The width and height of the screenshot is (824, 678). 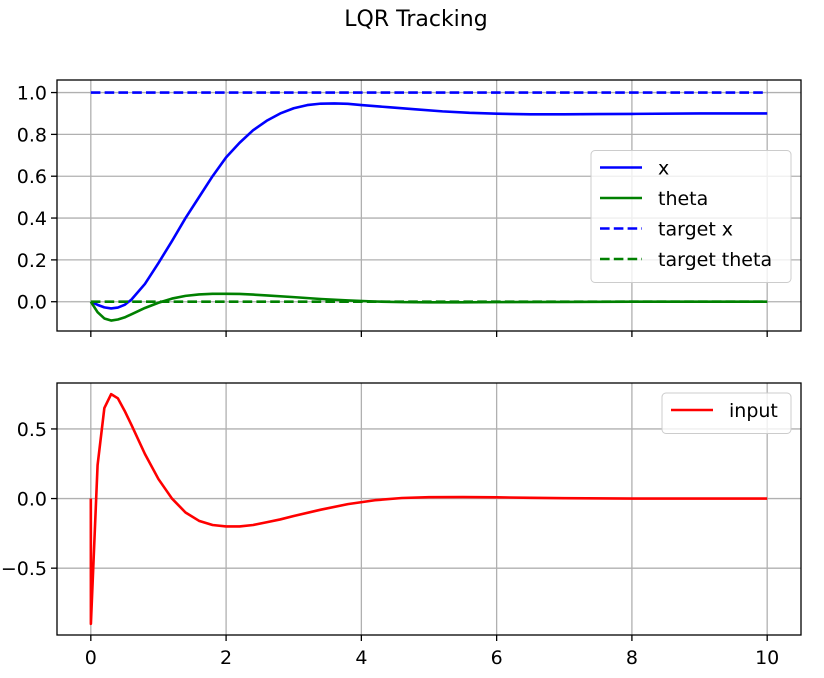 I want to click on x-tick-label: 2, so click(x=226, y=658).